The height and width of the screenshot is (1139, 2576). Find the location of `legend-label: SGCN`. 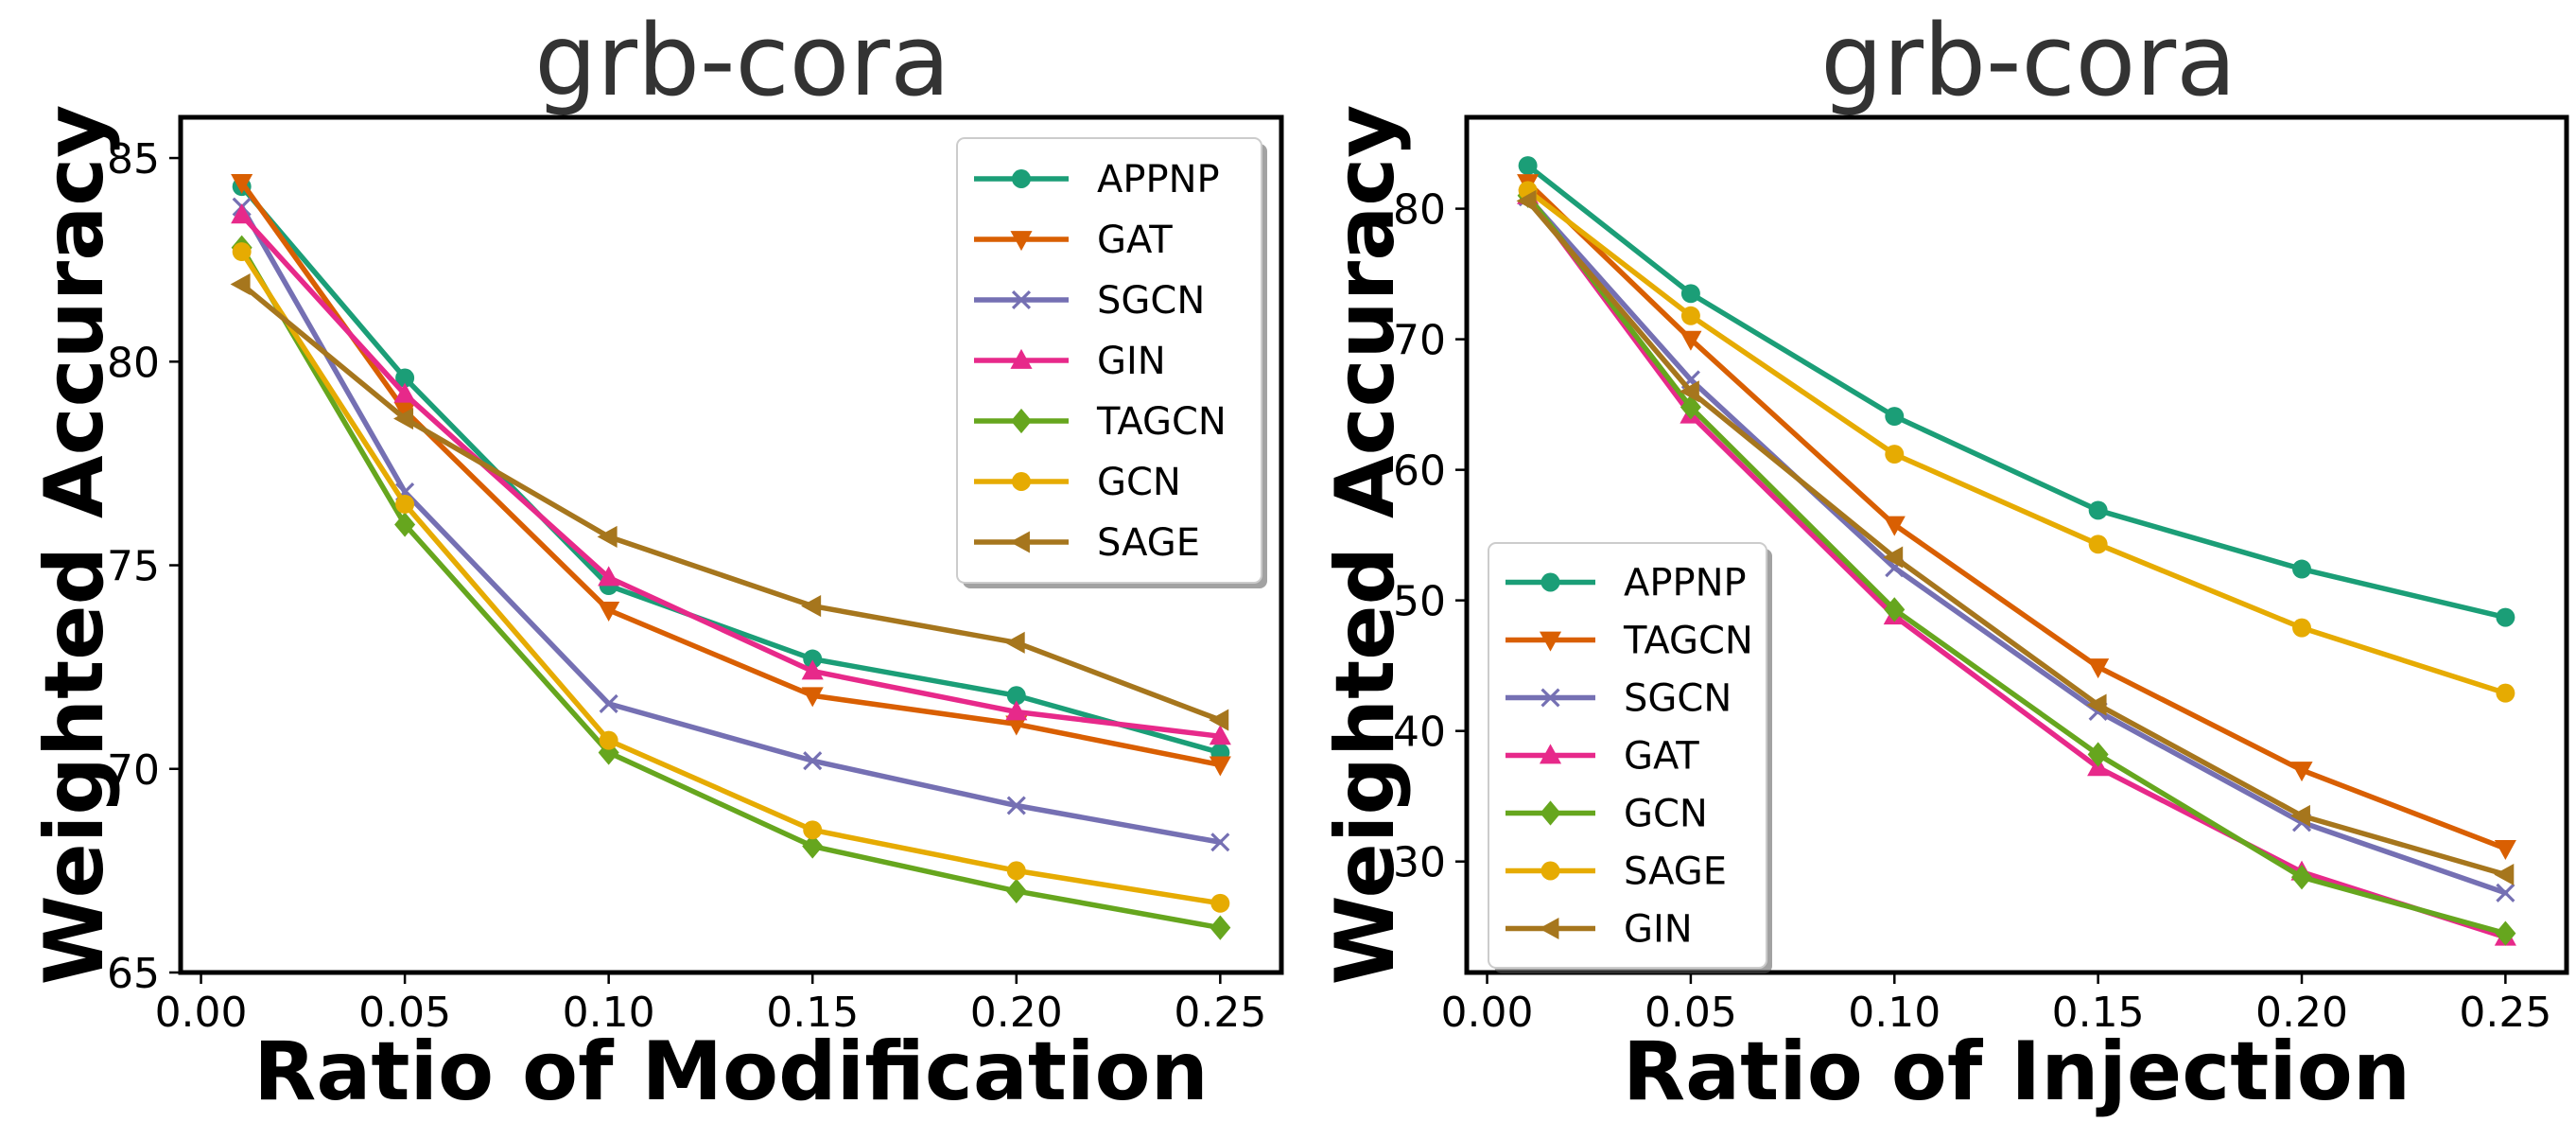

legend-label: SGCN is located at coordinates (1678, 699).